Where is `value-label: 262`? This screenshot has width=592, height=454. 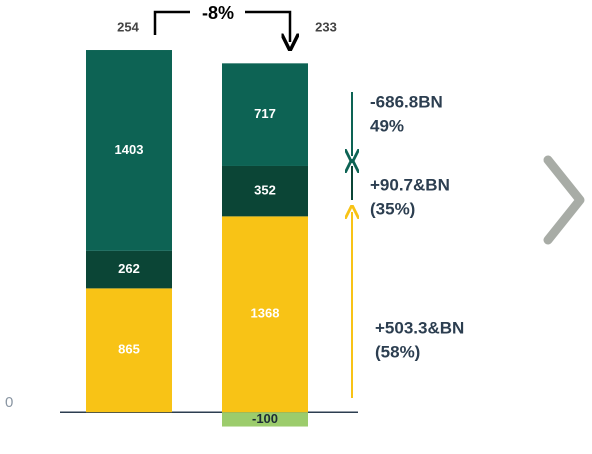 value-label: 262 is located at coordinates (129, 268).